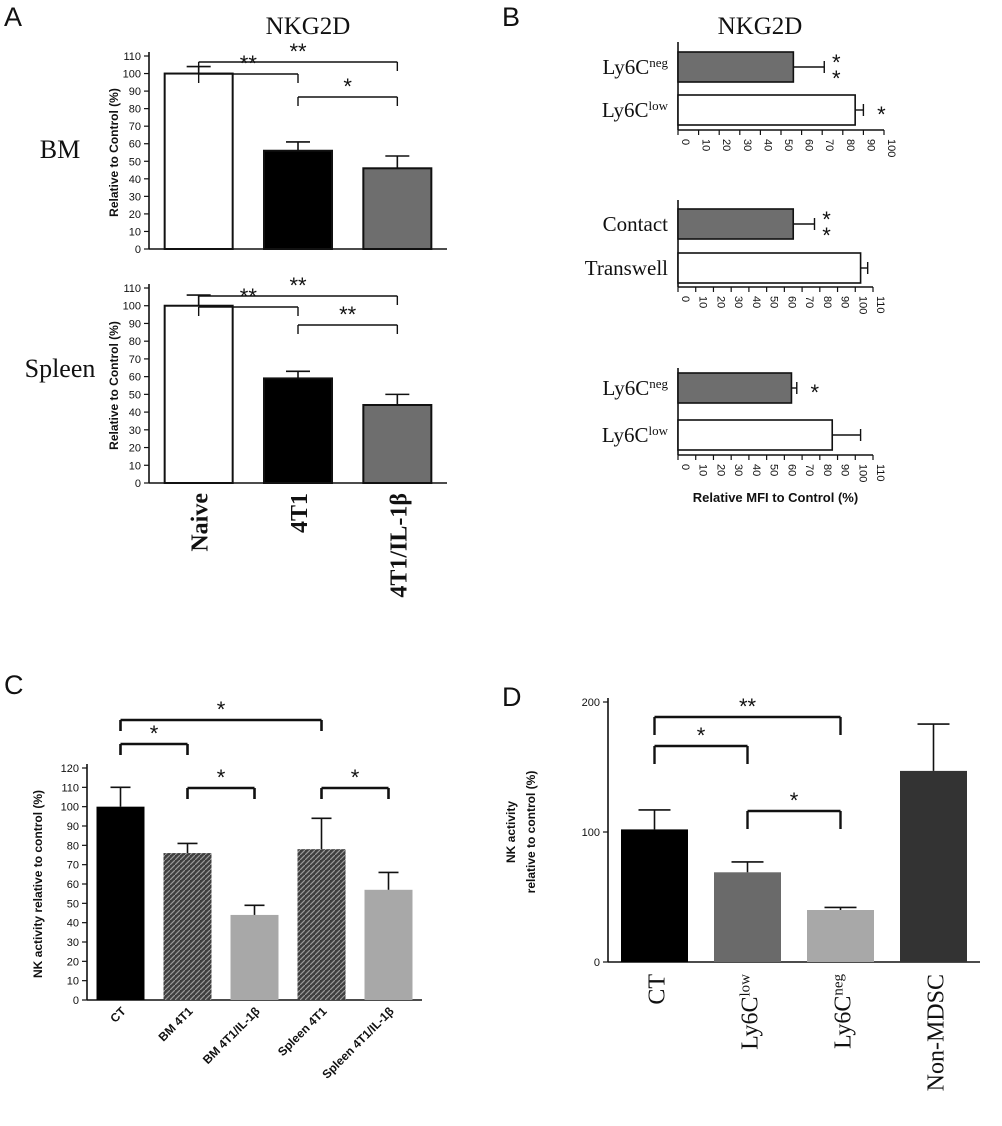 The width and height of the screenshot is (1002, 1126). What do you see at coordinates (132, 57) in the screenshot?
I see `y-tick-label: 110` at bounding box center [132, 57].